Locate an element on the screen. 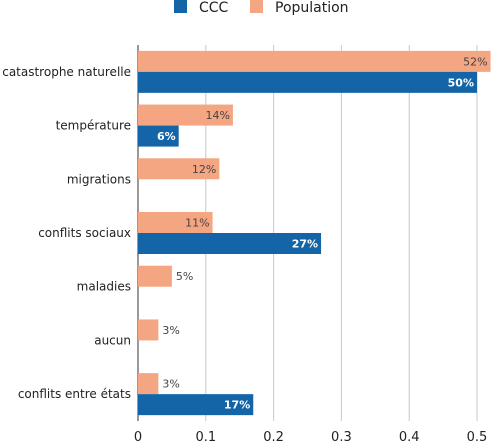 This screenshot has height=444, width=492. category-label: maladies is located at coordinates (104, 287).